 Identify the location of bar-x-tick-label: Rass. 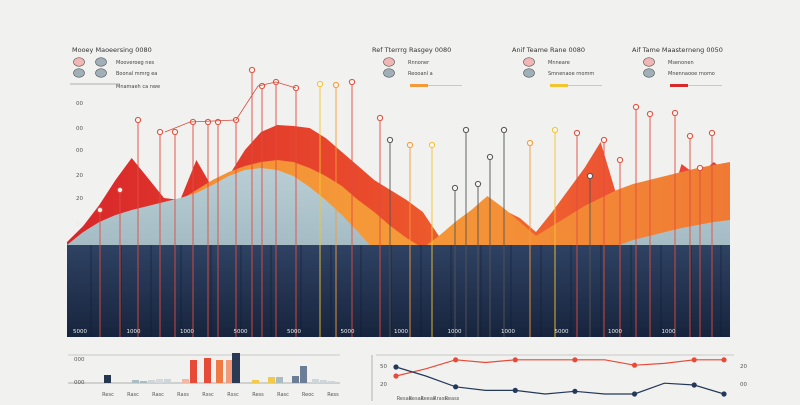
(183, 395).